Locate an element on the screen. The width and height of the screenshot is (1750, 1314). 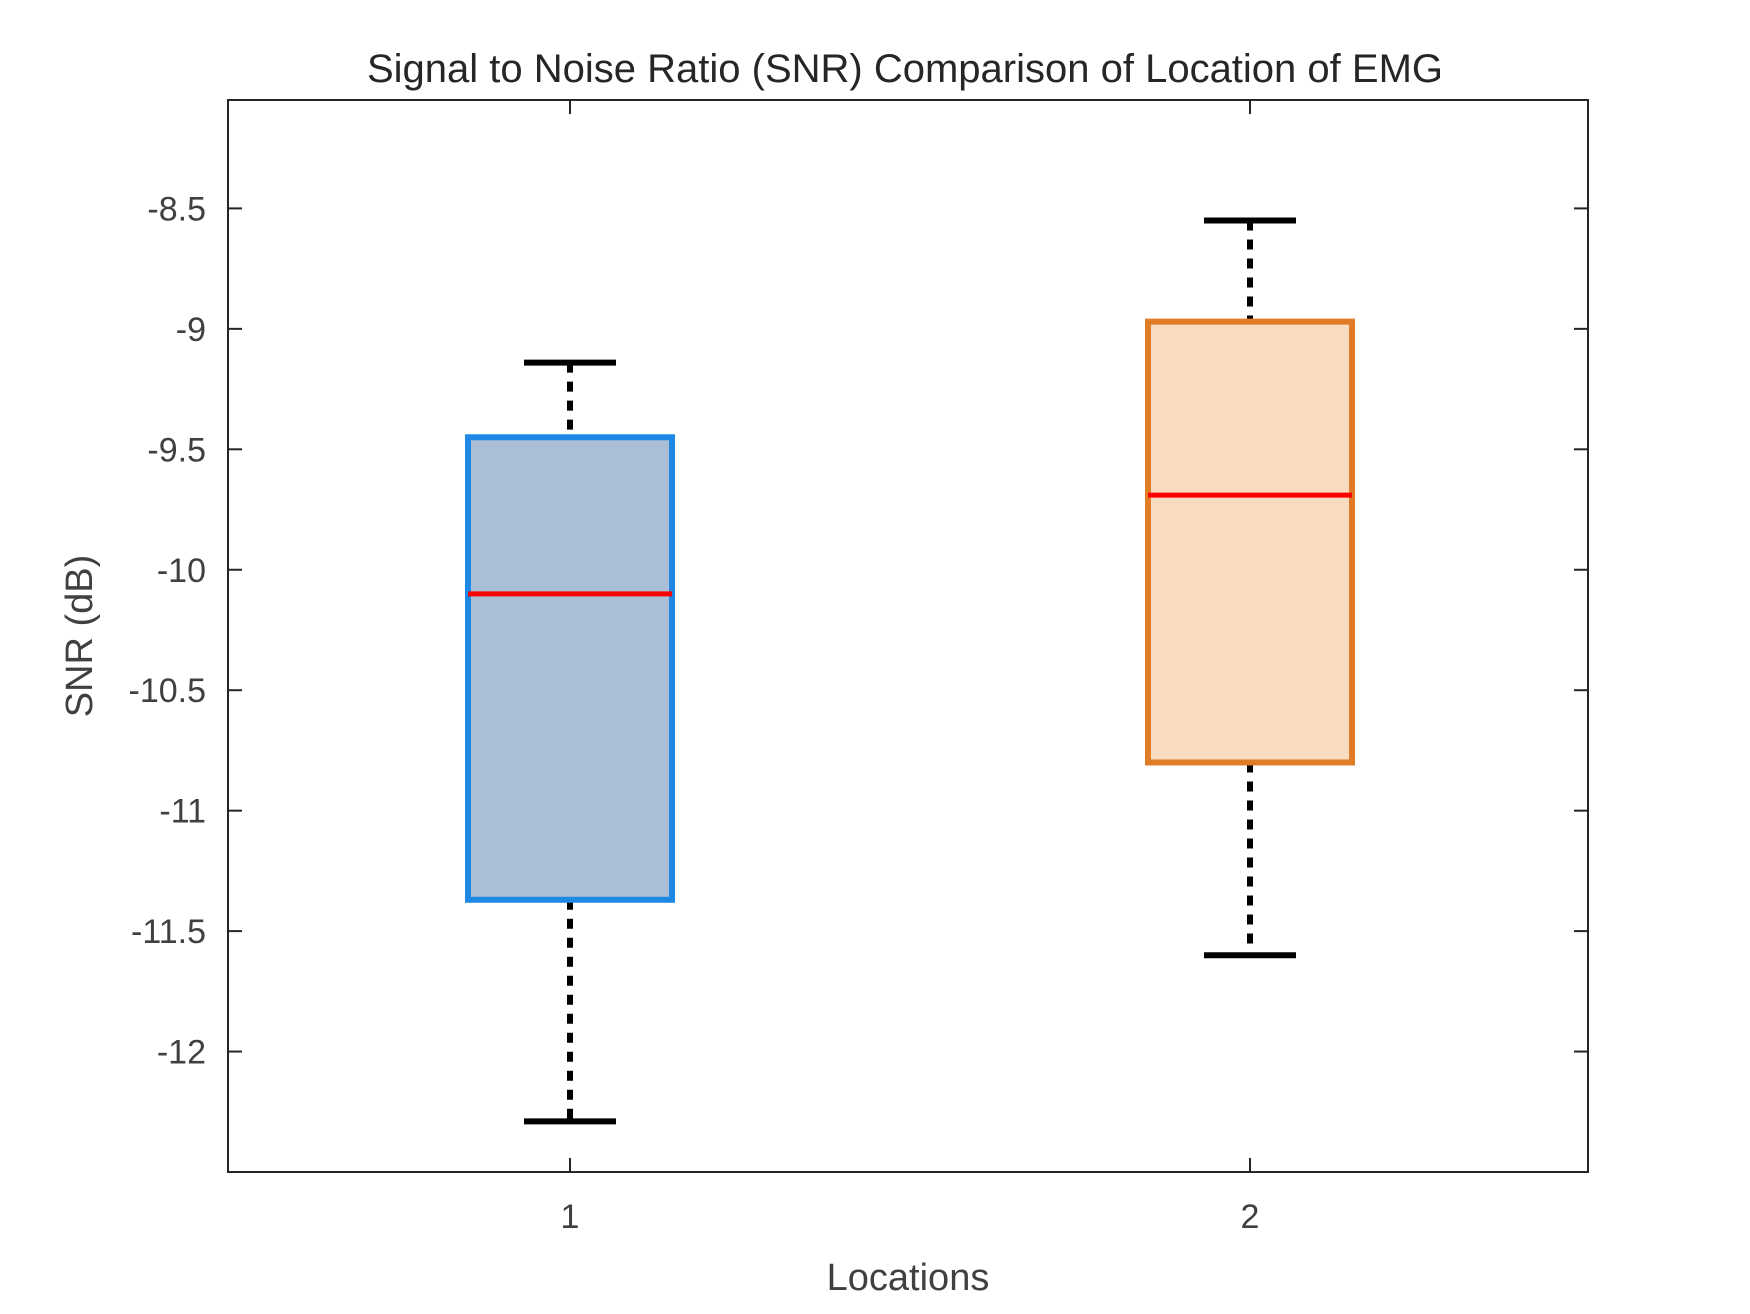
y-tick-label: -10 is located at coordinates (181, 571).